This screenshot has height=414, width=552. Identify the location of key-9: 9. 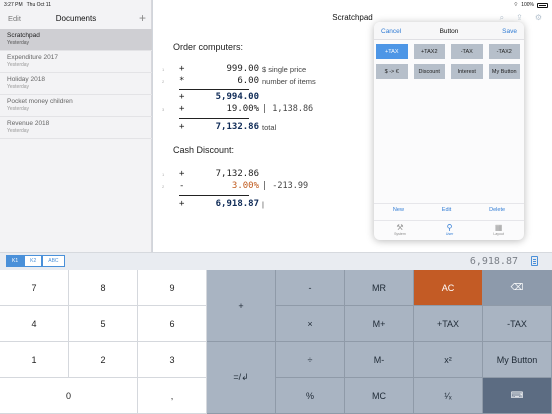
(172, 288).